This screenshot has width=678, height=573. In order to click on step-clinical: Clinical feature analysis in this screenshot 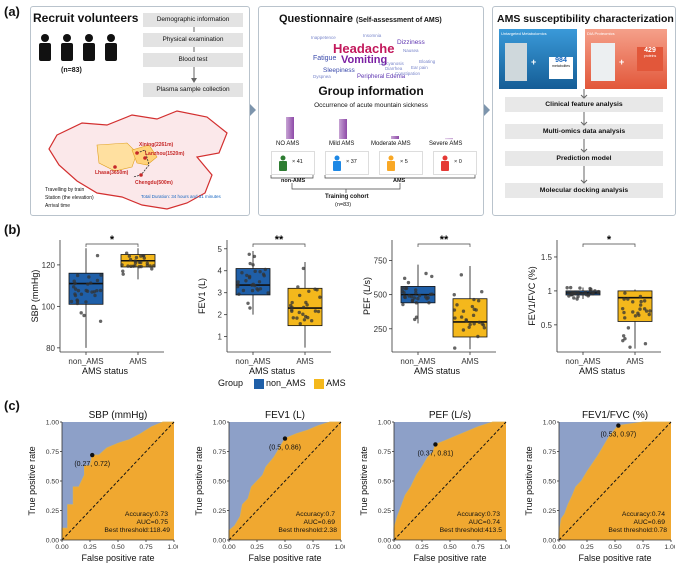, I will do `click(584, 104)`.